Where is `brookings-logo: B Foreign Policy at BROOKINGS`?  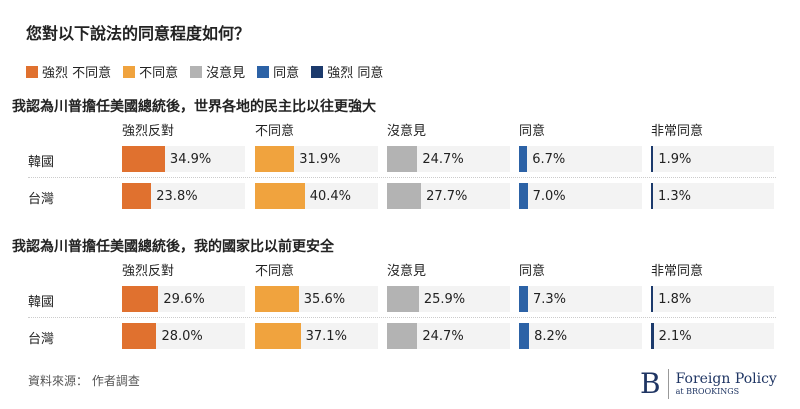
brookings-logo: B Foreign Policy at BROOKINGS is located at coordinates (708, 383).